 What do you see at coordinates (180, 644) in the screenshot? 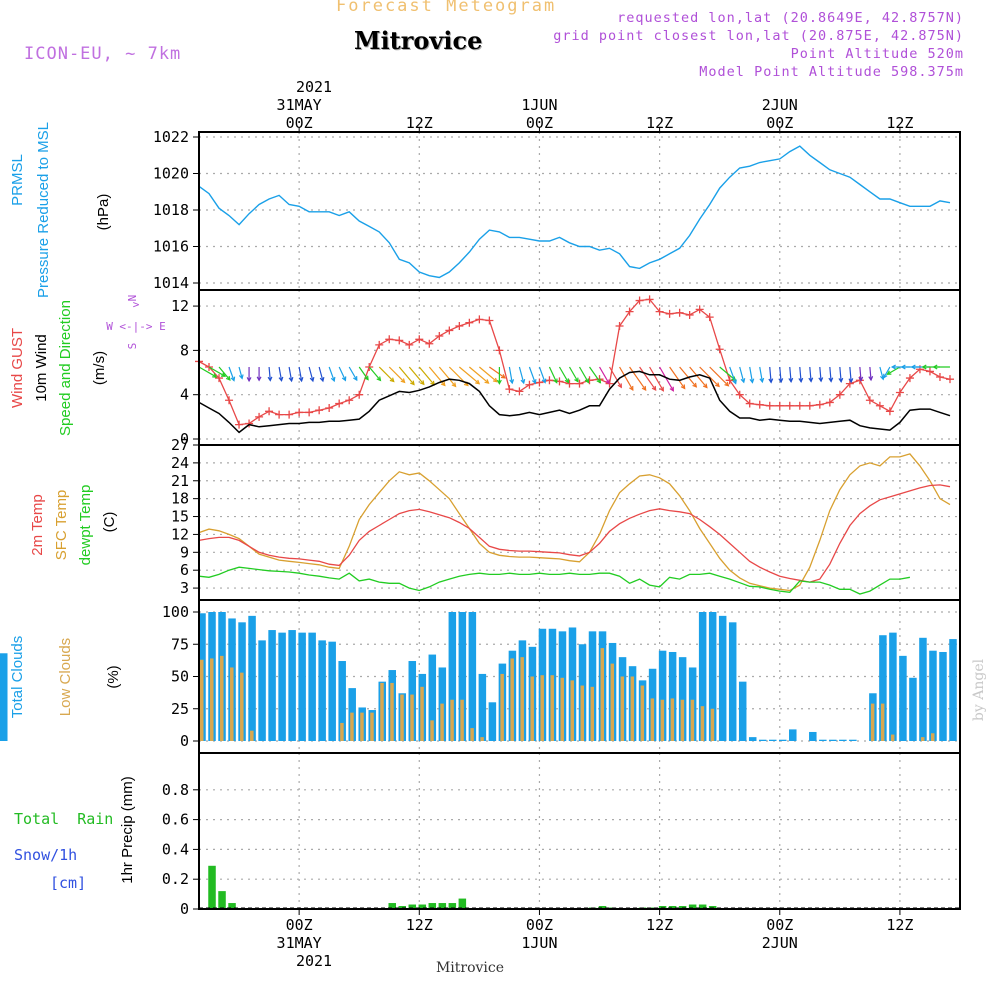
I see `y-tick-label: 75` at bounding box center [180, 644].